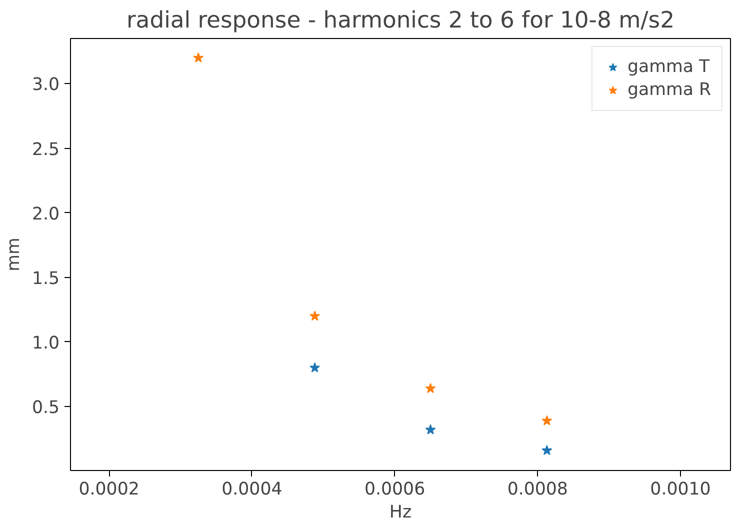 The width and height of the screenshot is (741, 528). Describe the element at coordinates (46, 344) in the screenshot. I see `y-tick-label: 1.0` at that location.